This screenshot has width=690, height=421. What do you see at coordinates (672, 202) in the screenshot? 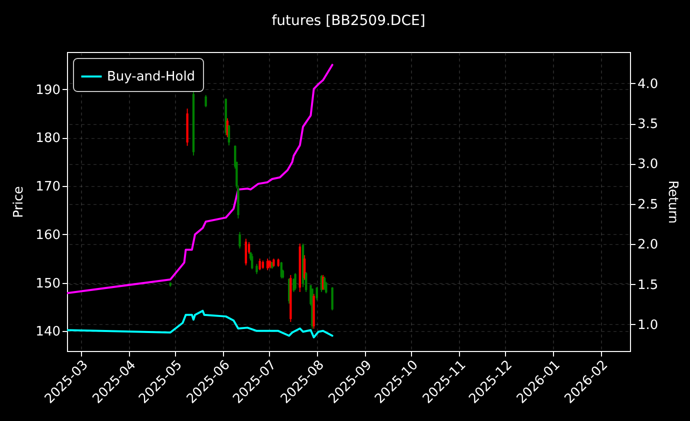
I see `y2-axis-title: Return` at bounding box center [672, 202].